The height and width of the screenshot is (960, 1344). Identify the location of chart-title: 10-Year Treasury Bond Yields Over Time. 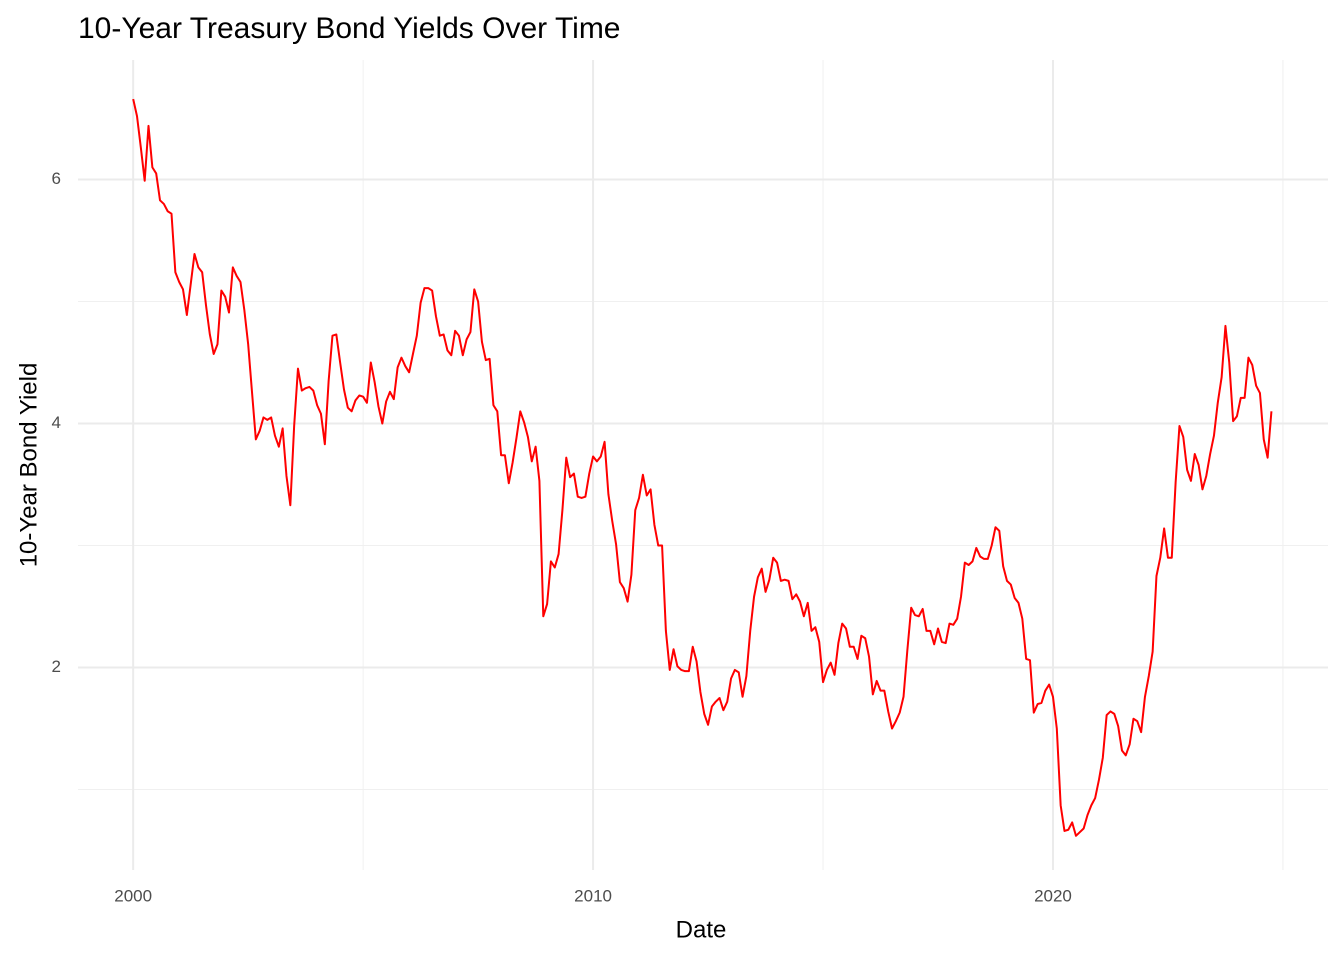
(349, 28).